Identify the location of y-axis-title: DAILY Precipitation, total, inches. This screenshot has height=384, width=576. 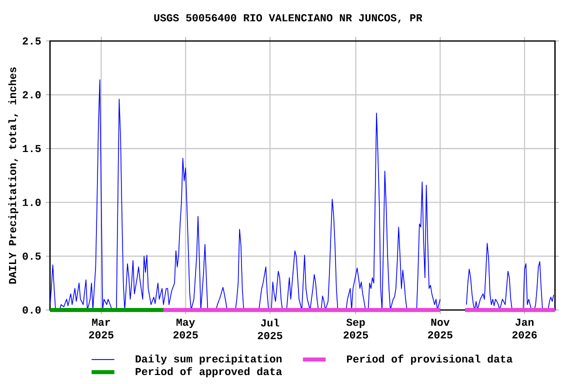
(13, 175).